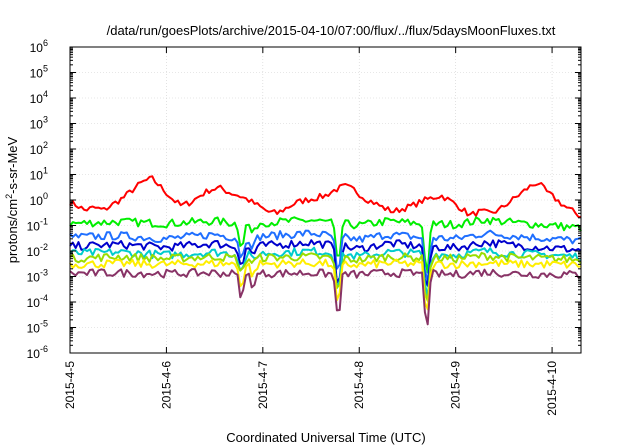 The image size is (640, 448). Describe the element at coordinates (12, 164) in the screenshot. I see `y-axis-title-after: -s-sr-MeV` at that location.